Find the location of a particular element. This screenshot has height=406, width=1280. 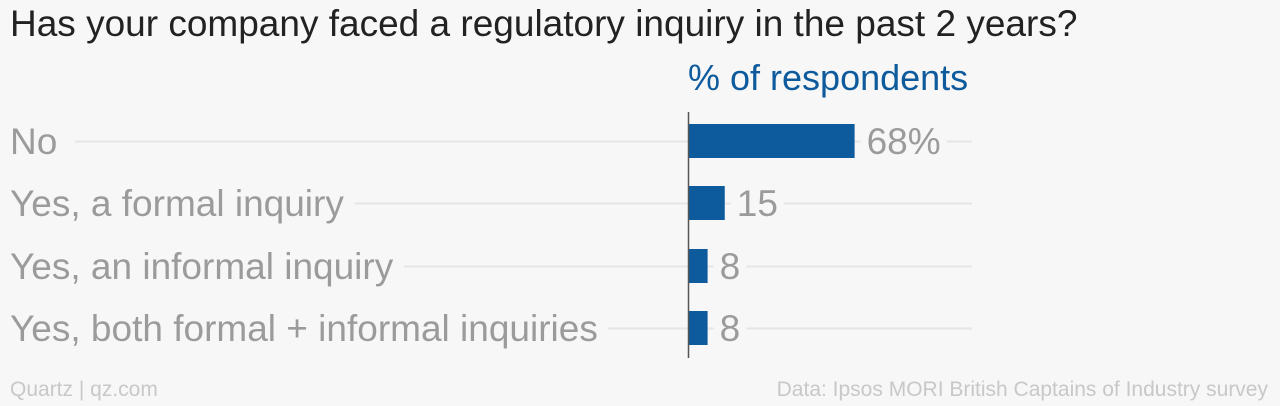

category-label: No is located at coordinates (33, 141).